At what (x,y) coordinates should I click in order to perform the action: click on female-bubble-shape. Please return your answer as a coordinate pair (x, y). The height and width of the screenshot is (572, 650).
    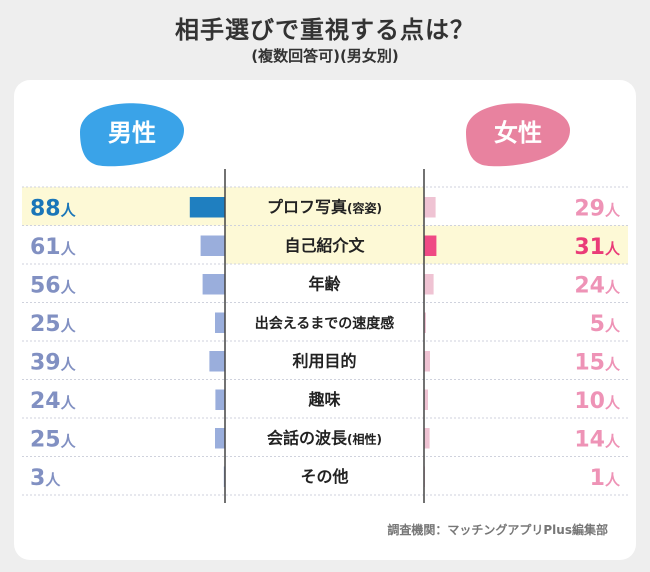
    Looking at the image, I should click on (518, 135).